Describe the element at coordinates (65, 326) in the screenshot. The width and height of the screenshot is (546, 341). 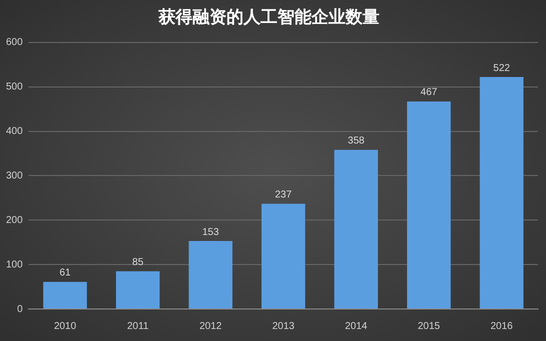
I see `x-tick-label: 2010` at that location.